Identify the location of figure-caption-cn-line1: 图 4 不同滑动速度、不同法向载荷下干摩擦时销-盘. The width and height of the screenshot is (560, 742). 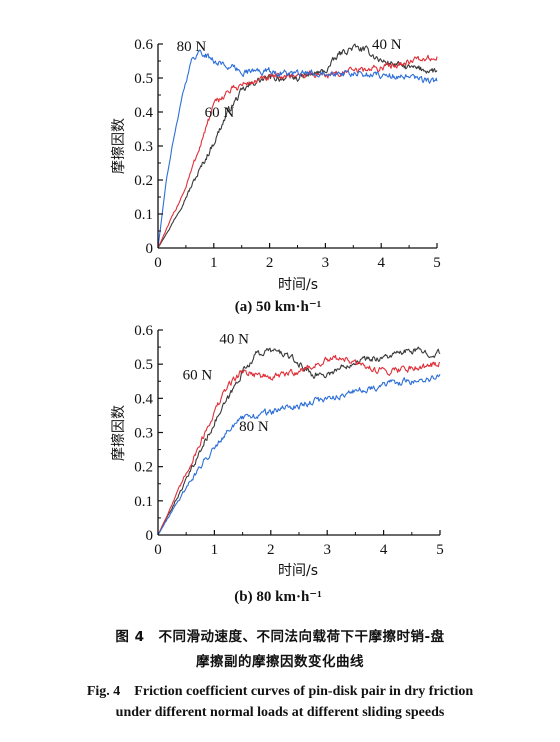
(280, 637).